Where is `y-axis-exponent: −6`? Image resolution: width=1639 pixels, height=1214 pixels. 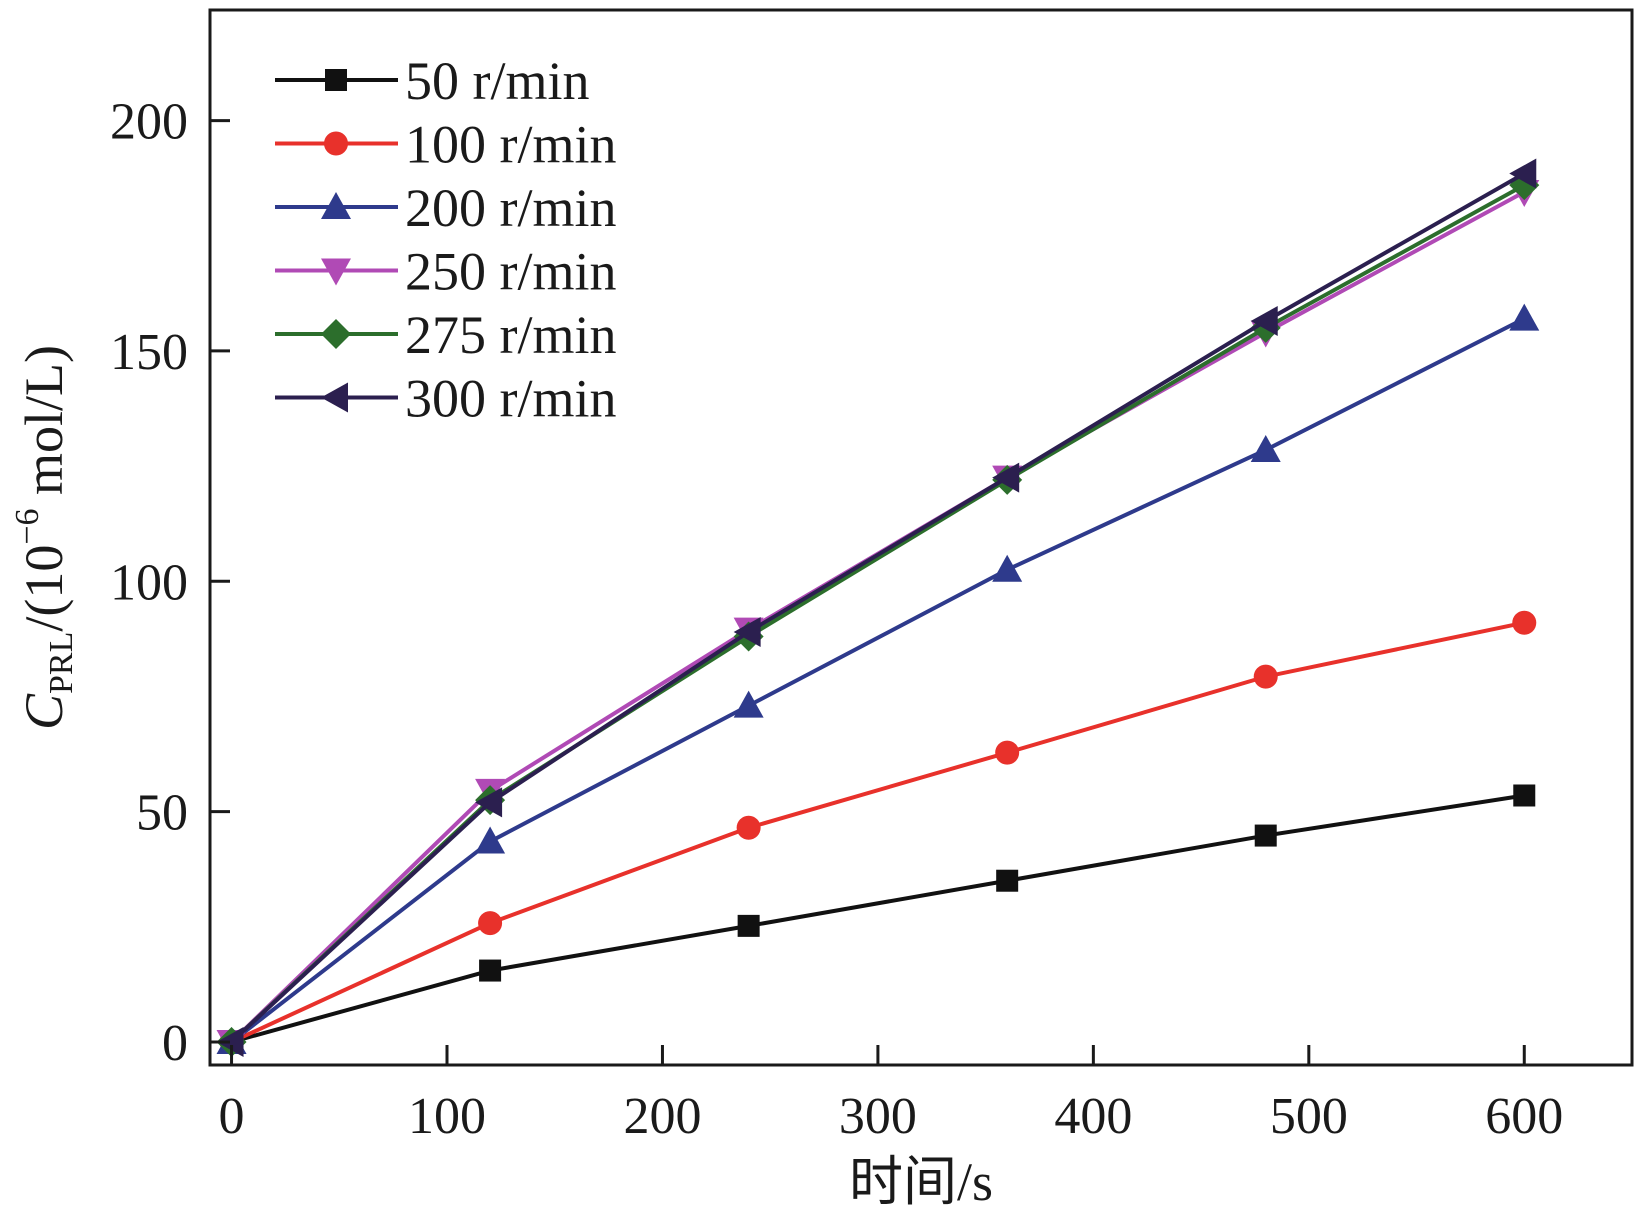 y-axis-exponent: −6 is located at coordinates (27, 526).